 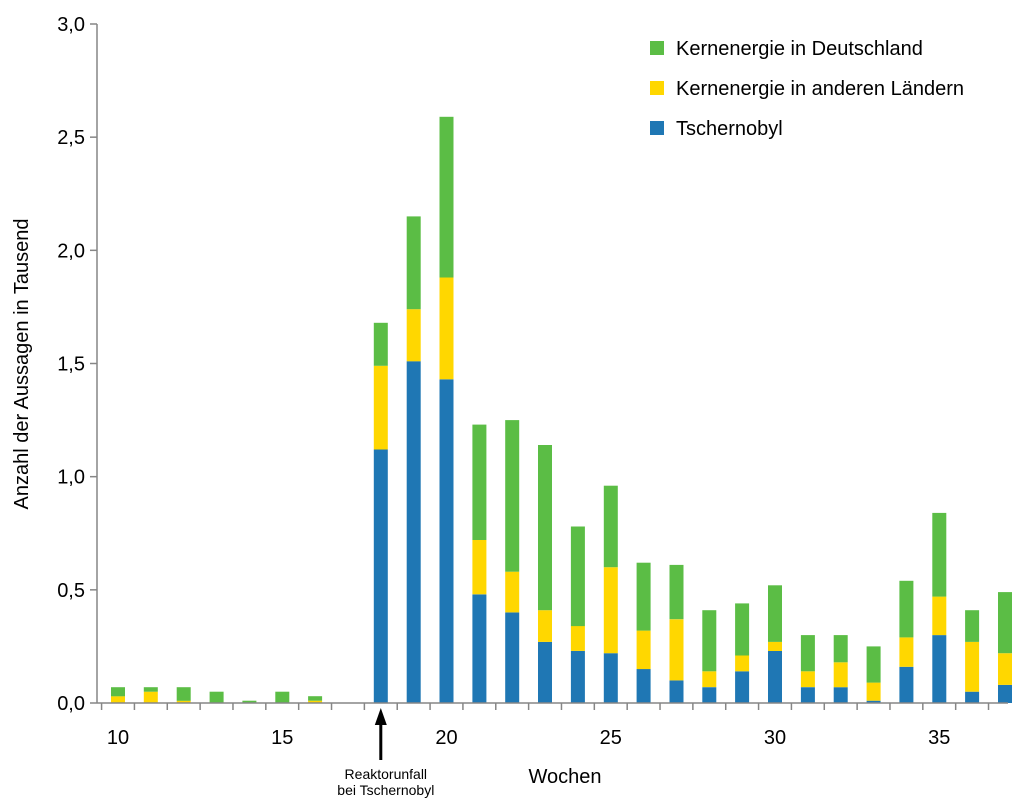 What do you see at coordinates (22, 364) in the screenshot?
I see `y-axis-title: Anzahl der Aussagen in Tausend` at bounding box center [22, 364].